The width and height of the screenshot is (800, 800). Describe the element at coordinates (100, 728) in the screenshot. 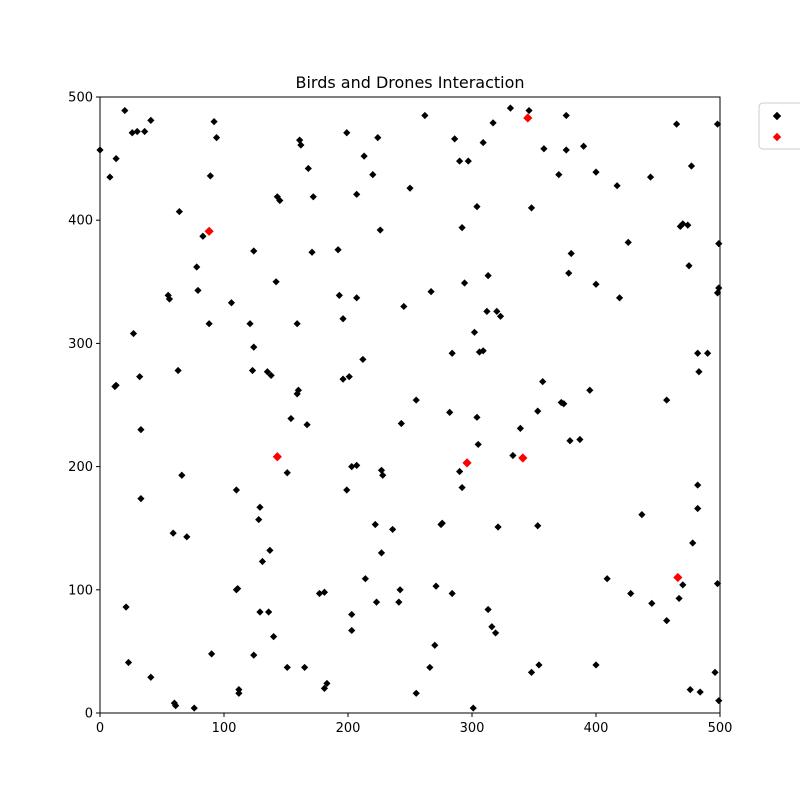

I see `x-tick-label: 0` at that location.